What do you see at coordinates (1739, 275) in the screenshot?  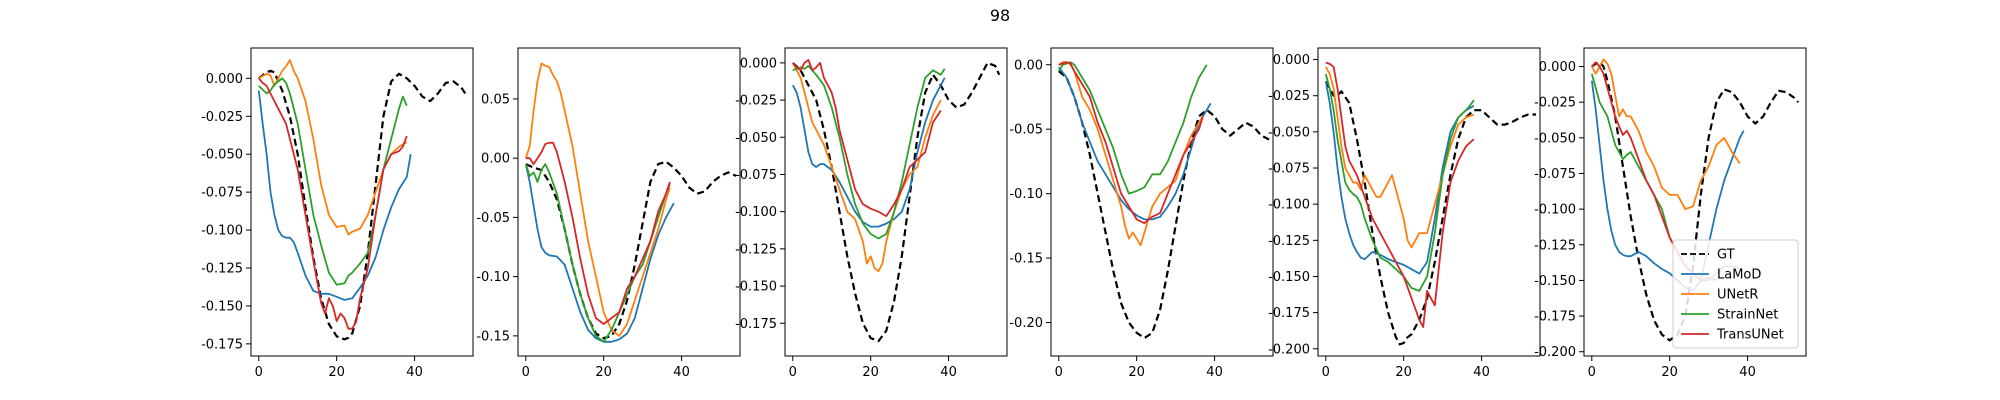 I see `legend-label-lamod: LaMoD` at bounding box center [1739, 275].